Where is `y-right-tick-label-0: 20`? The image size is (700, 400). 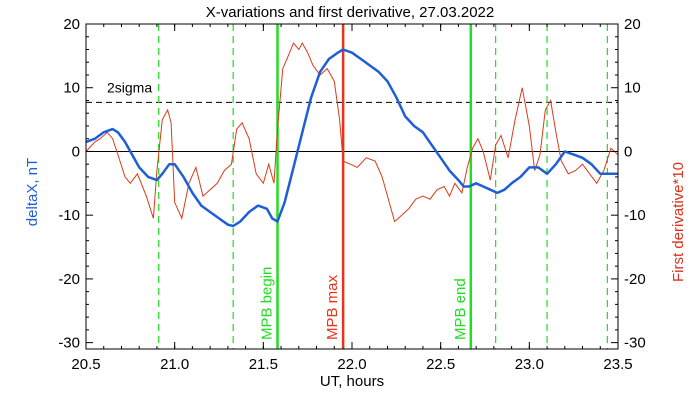 y-right-tick-label-0: 20 is located at coordinates (632, 24).